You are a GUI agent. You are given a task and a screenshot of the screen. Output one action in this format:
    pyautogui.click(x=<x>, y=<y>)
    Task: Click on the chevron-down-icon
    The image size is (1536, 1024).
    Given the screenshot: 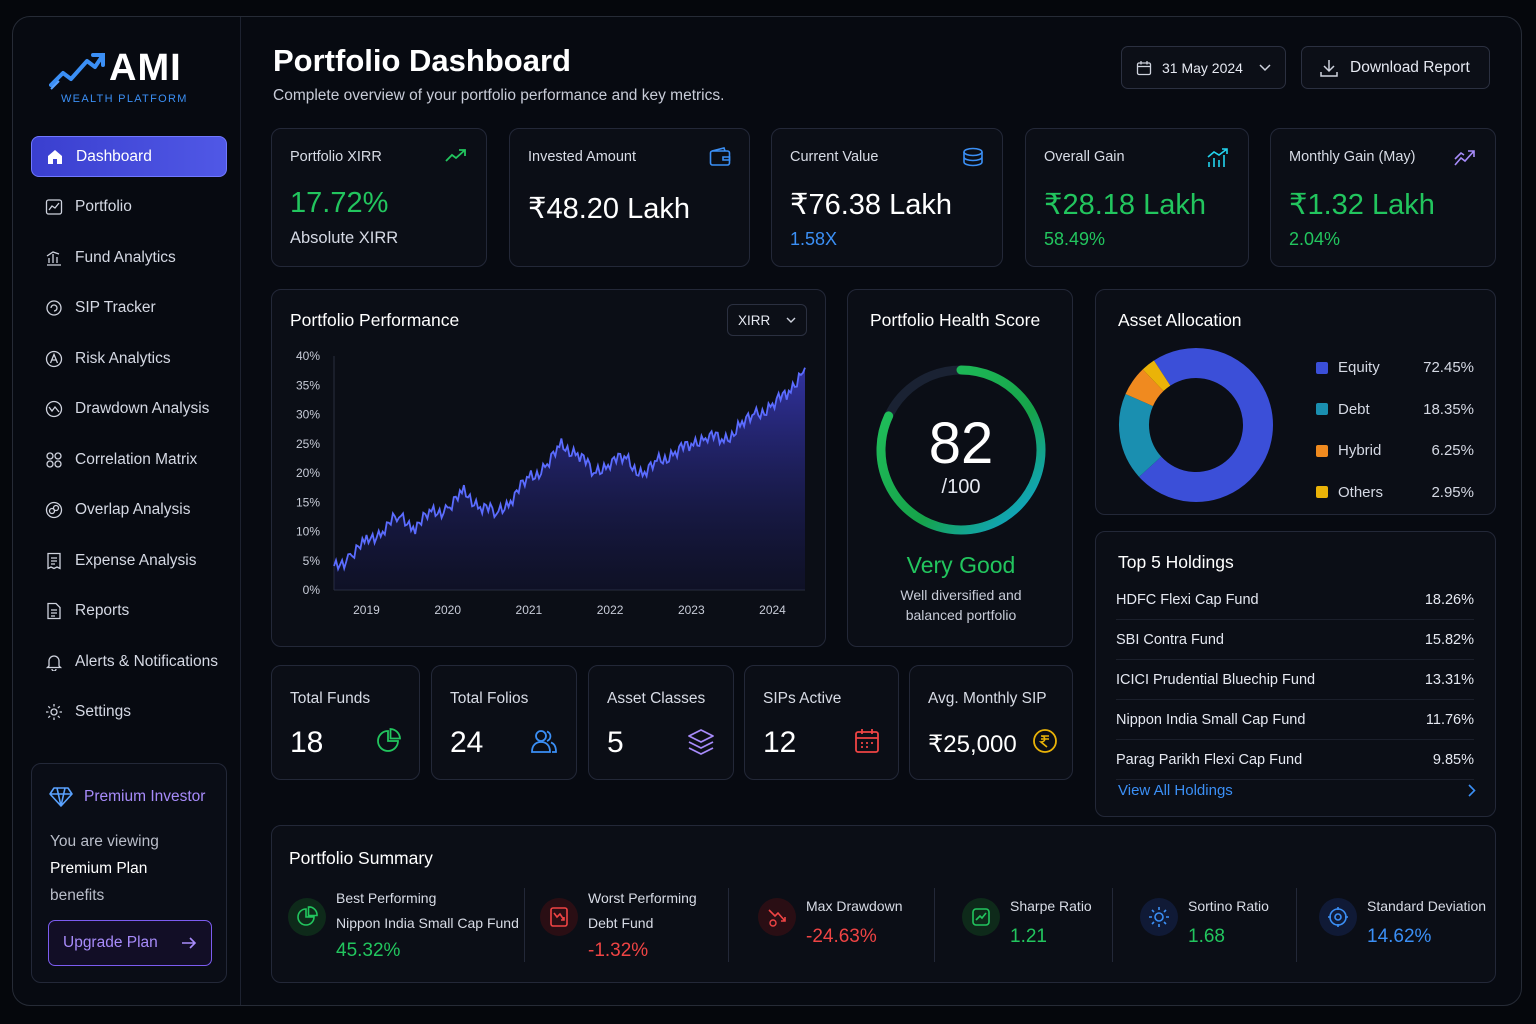 What is the action you would take?
    pyautogui.click(x=791, y=320)
    